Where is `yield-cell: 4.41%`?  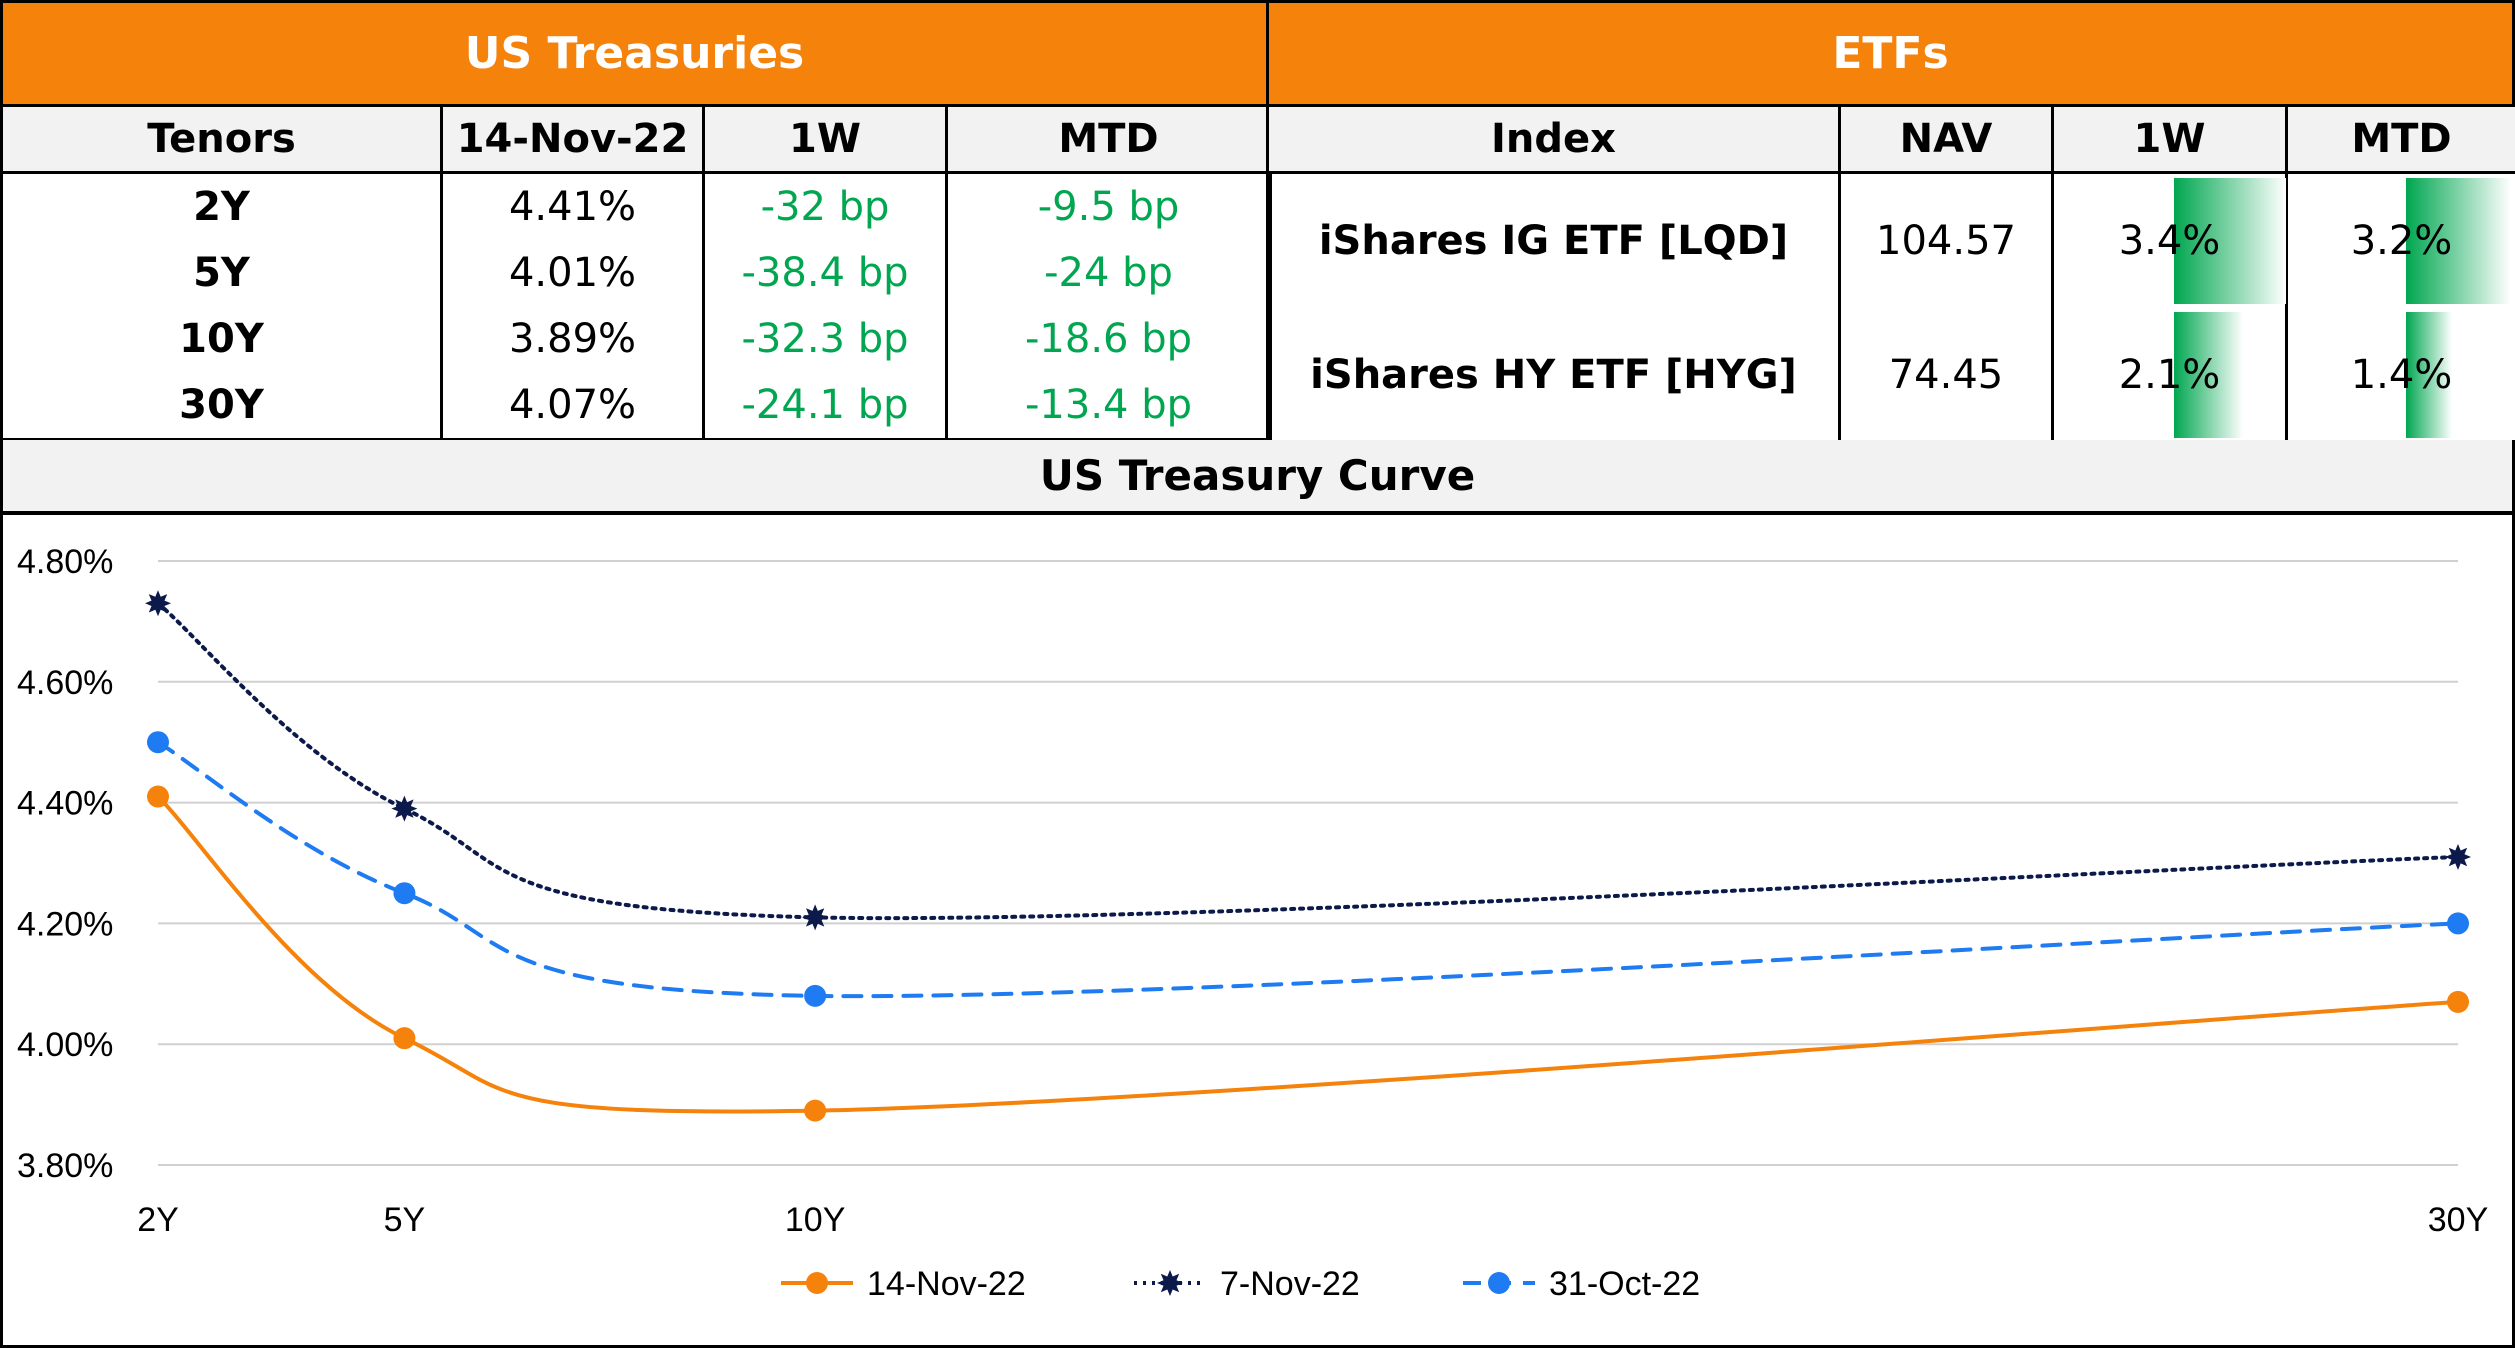 yield-cell: 4.41% is located at coordinates (572, 206).